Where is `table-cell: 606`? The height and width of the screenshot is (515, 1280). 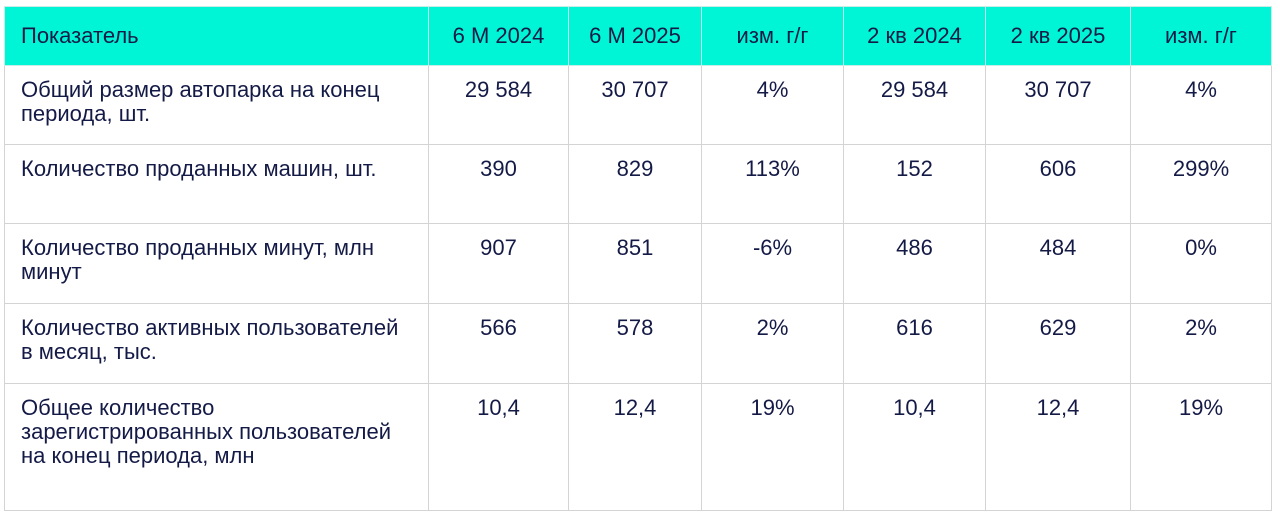 table-cell: 606 is located at coordinates (1058, 184).